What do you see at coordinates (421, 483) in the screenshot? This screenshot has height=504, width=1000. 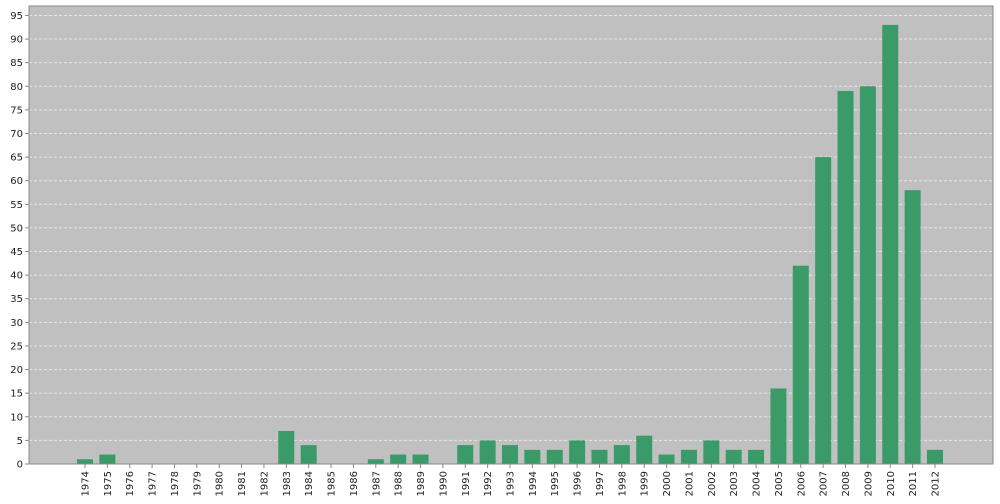 I see `x-tick-label: 1989` at bounding box center [421, 483].